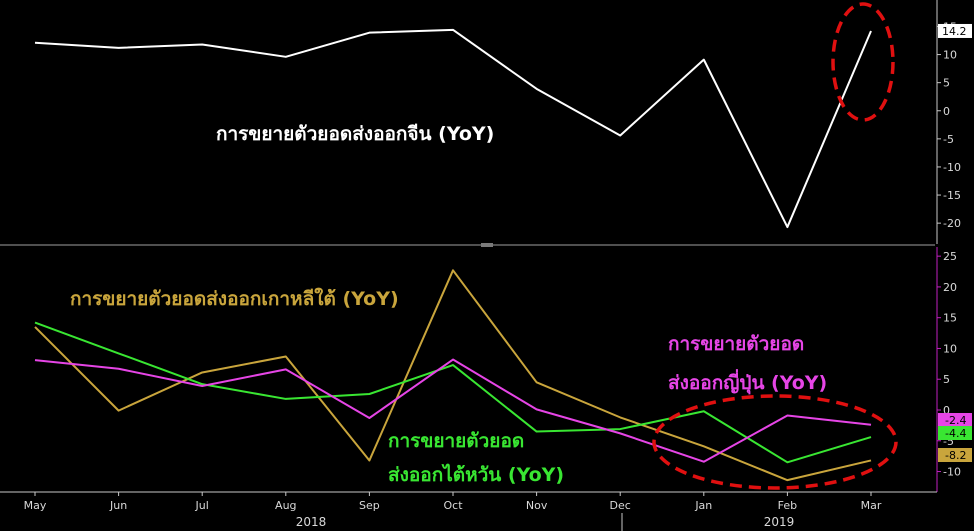  I want to click on x-tick-label: Oct, so click(453, 505).